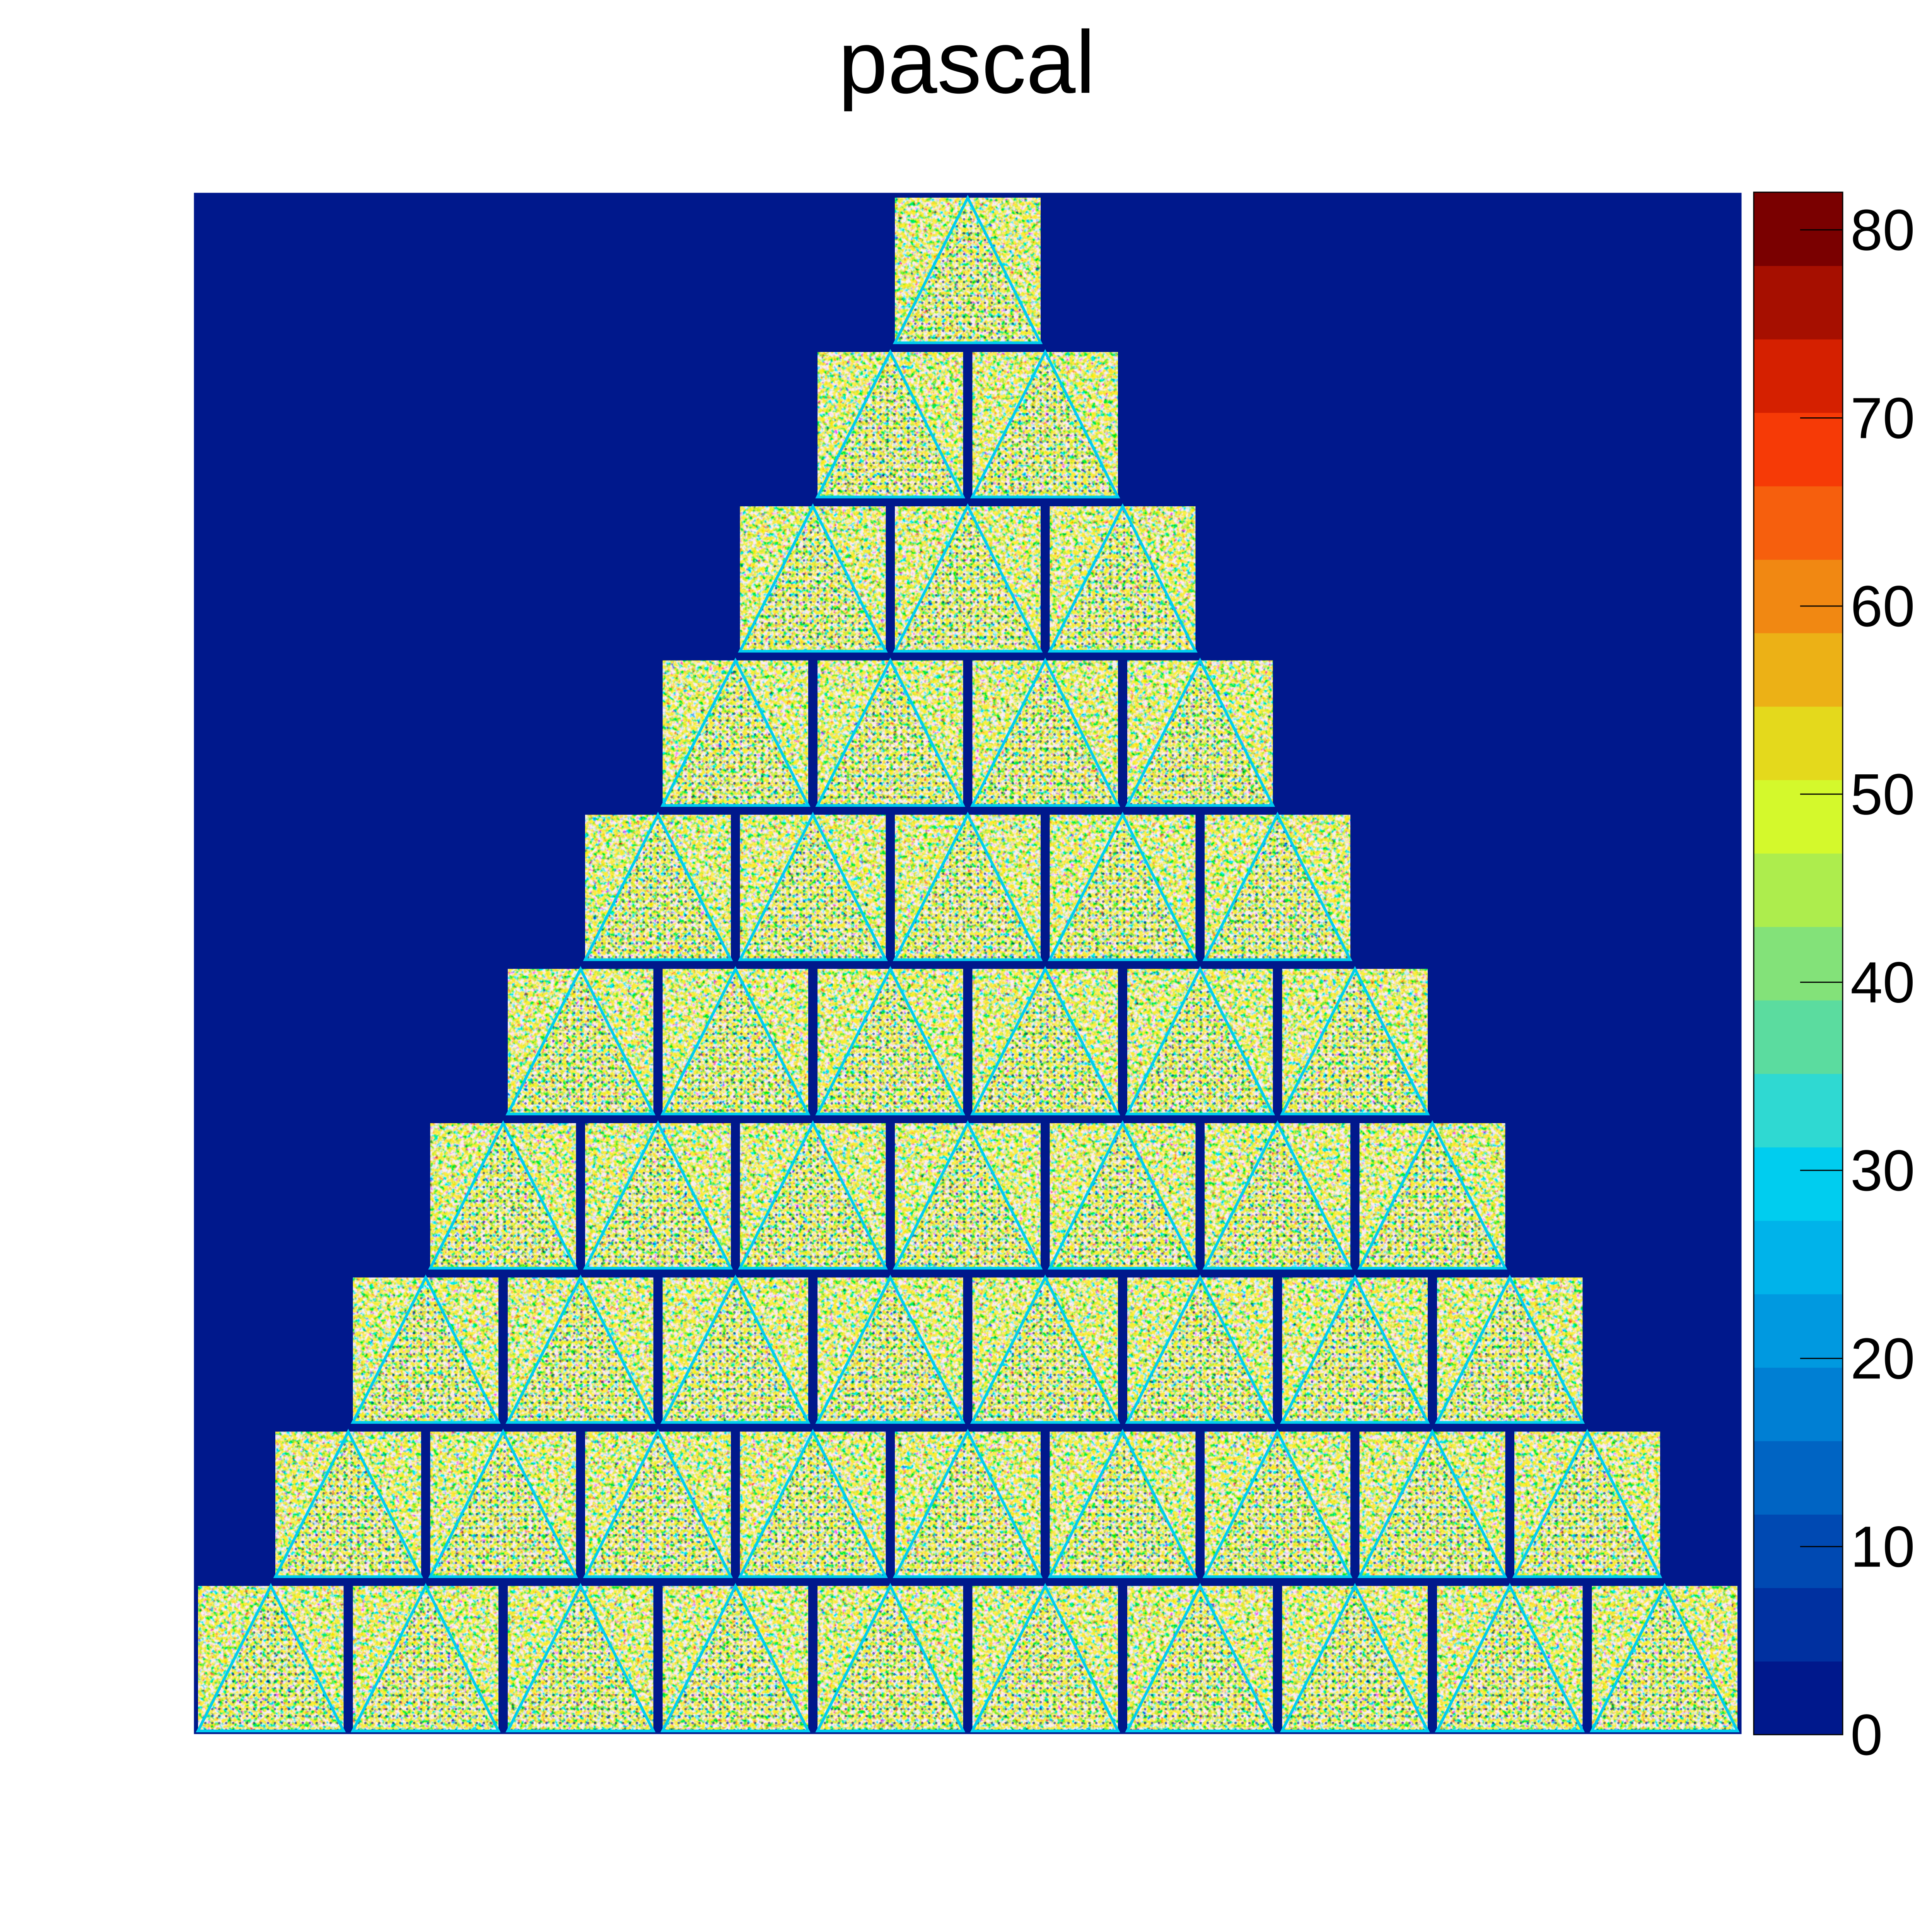 Image resolution: width=1932 pixels, height=1923 pixels. Describe the element at coordinates (1798, 963) in the screenshot. I see `colorbar-bands` at that location.